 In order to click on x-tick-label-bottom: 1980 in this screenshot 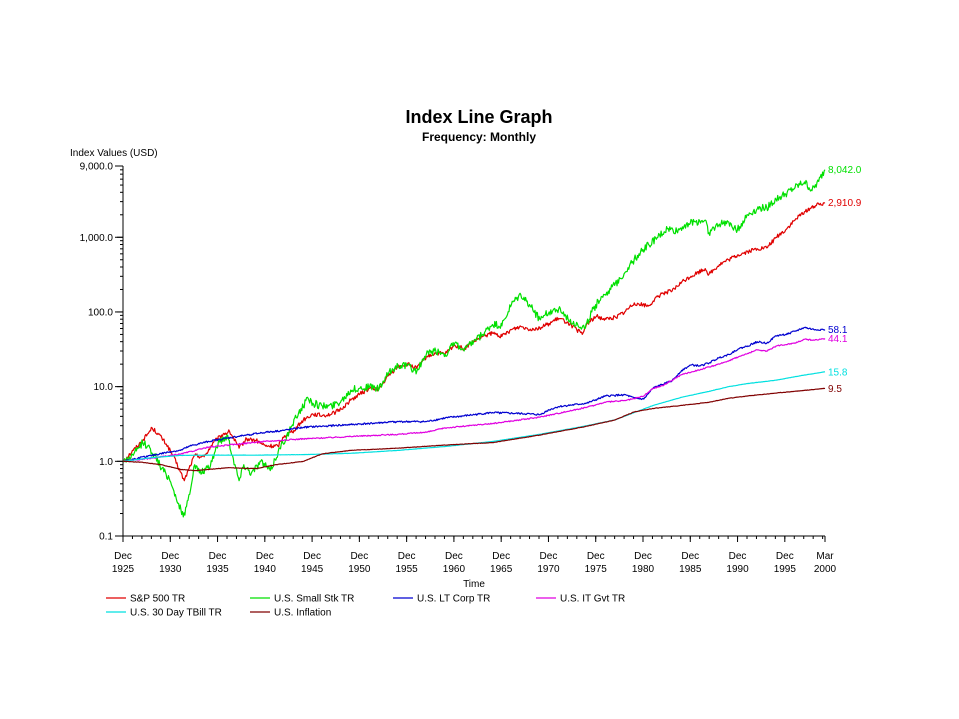, I will do `click(643, 569)`.